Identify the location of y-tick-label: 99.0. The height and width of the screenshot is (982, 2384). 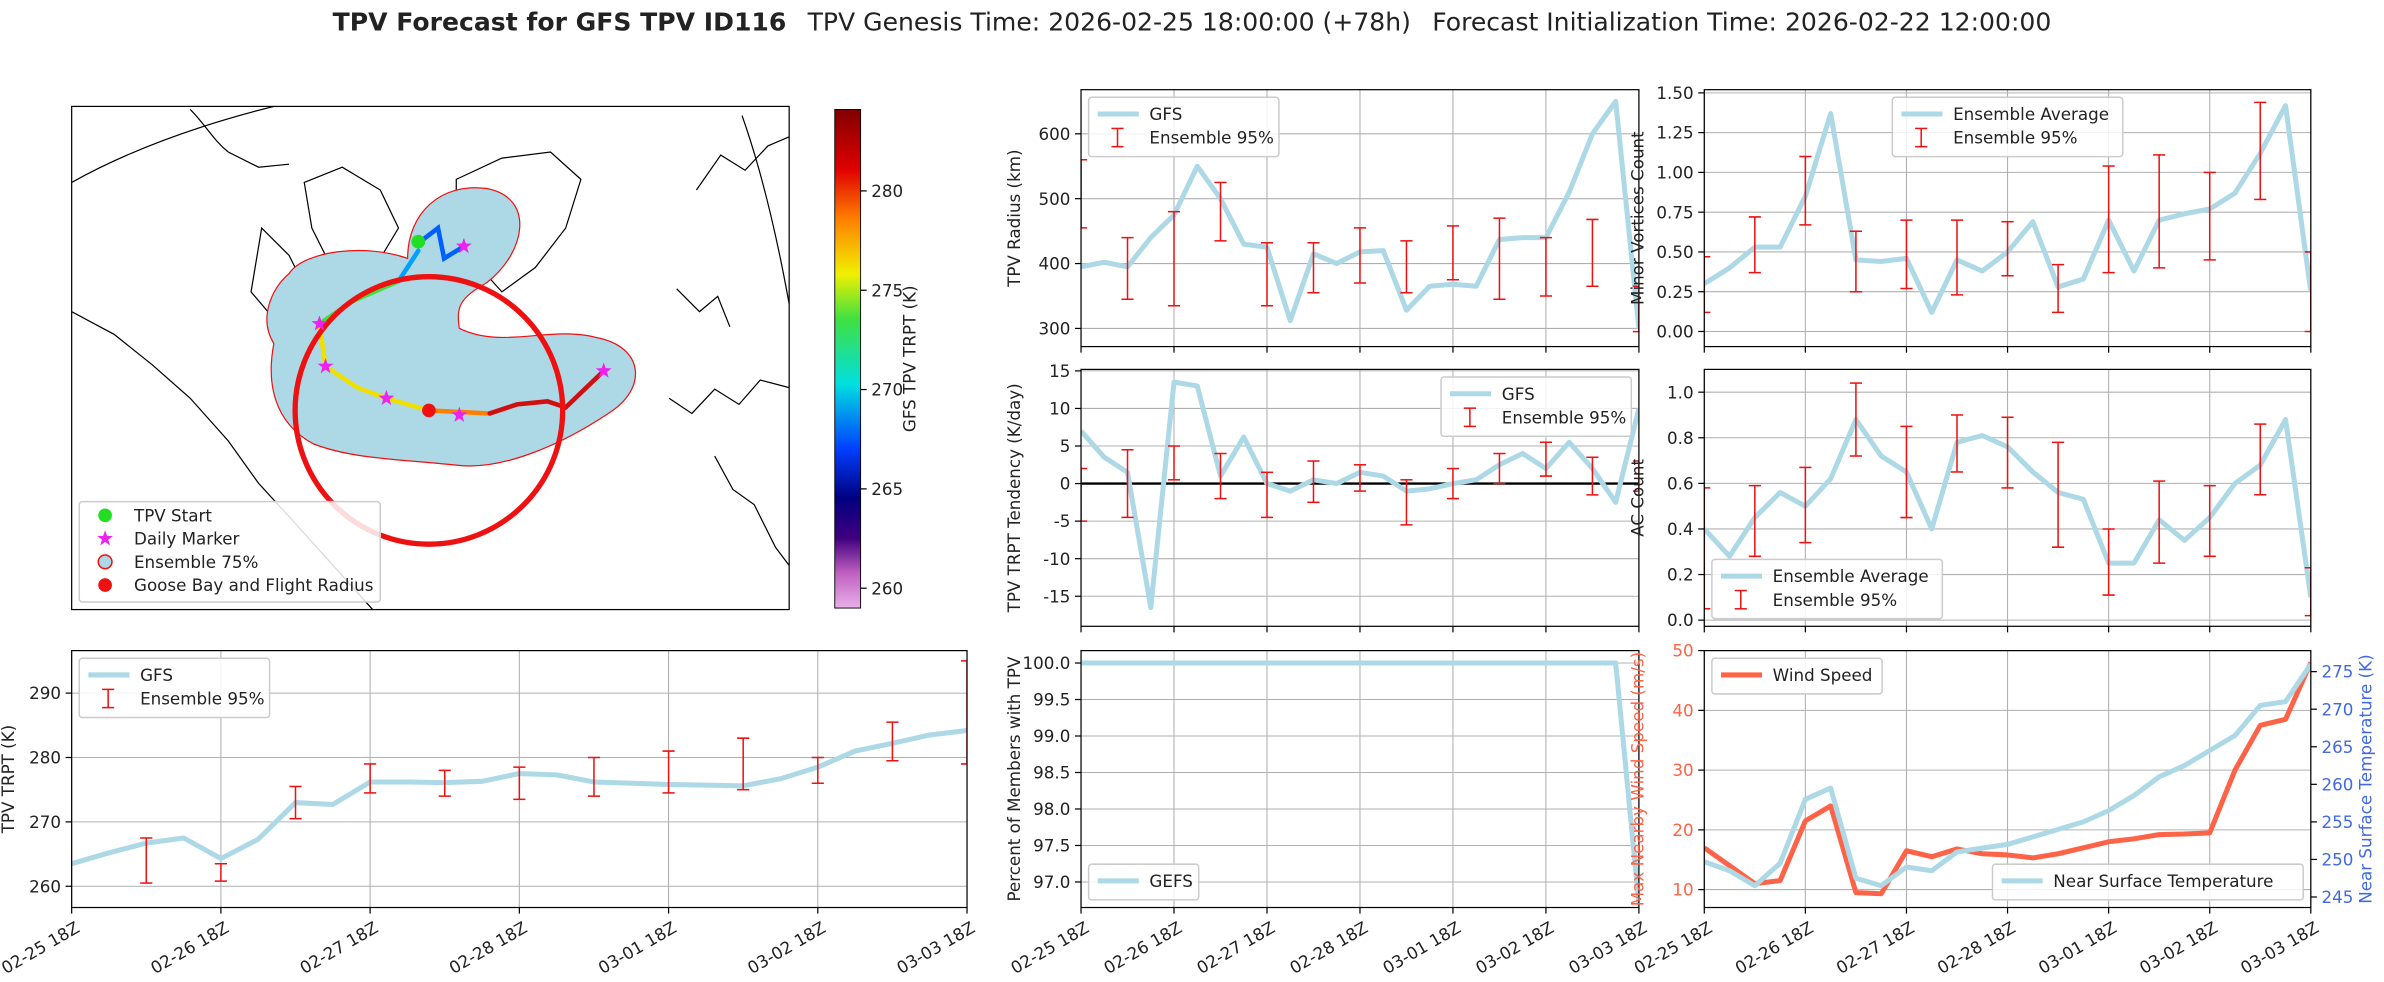
(1051, 736).